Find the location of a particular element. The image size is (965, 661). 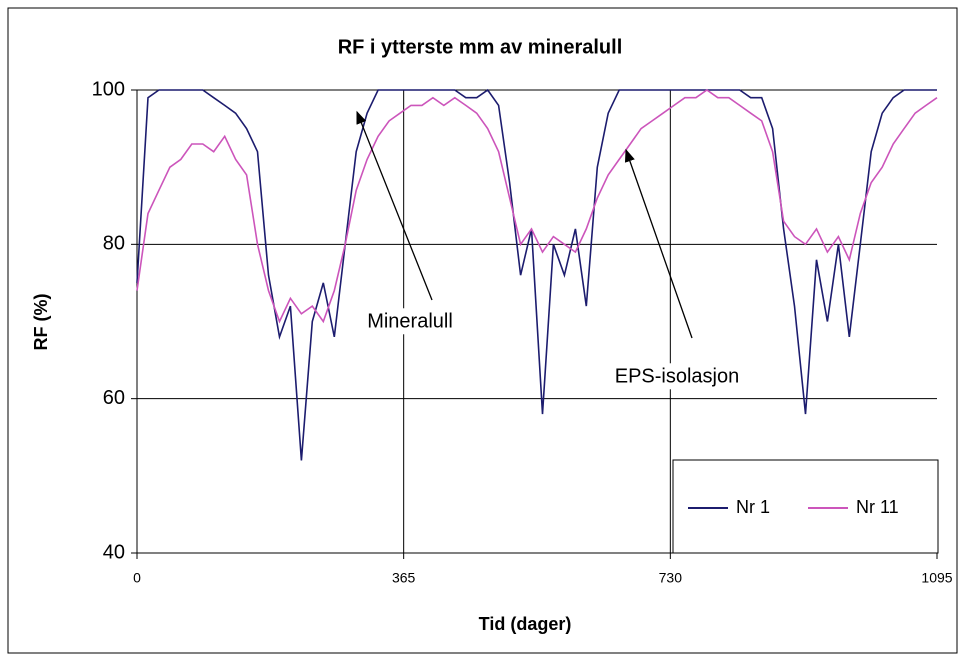

annotation: EPS-isolasjon is located at coordinates (677, 376).